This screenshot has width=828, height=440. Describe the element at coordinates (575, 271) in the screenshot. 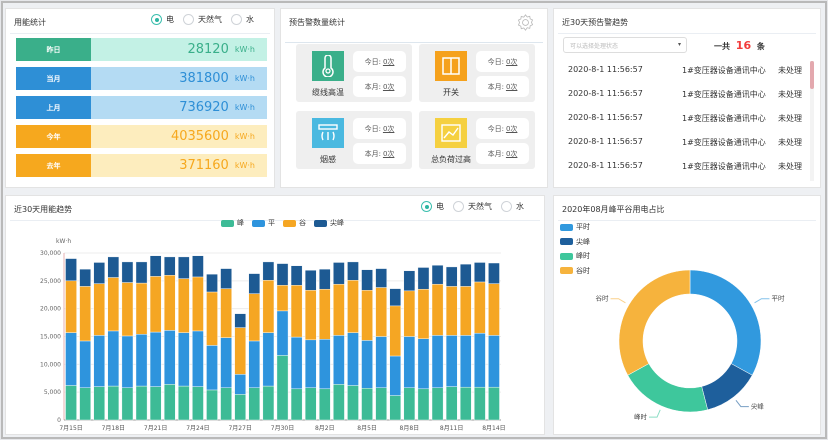

I see `legend-item: 谷时` at that location.